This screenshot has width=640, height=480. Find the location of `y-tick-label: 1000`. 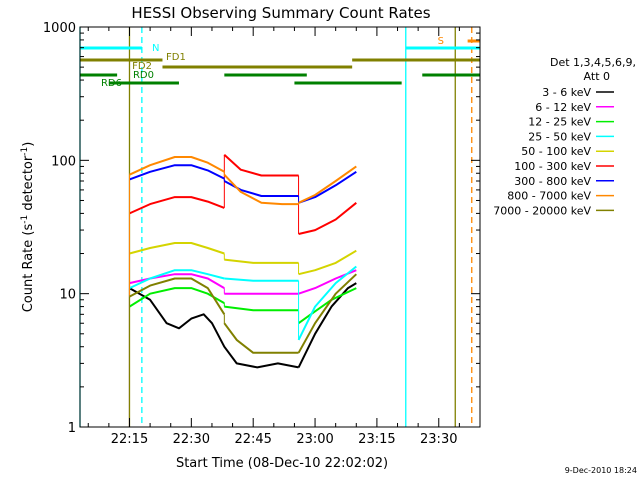

y-tick-label: 1000 is located at coordinates (59, 28).